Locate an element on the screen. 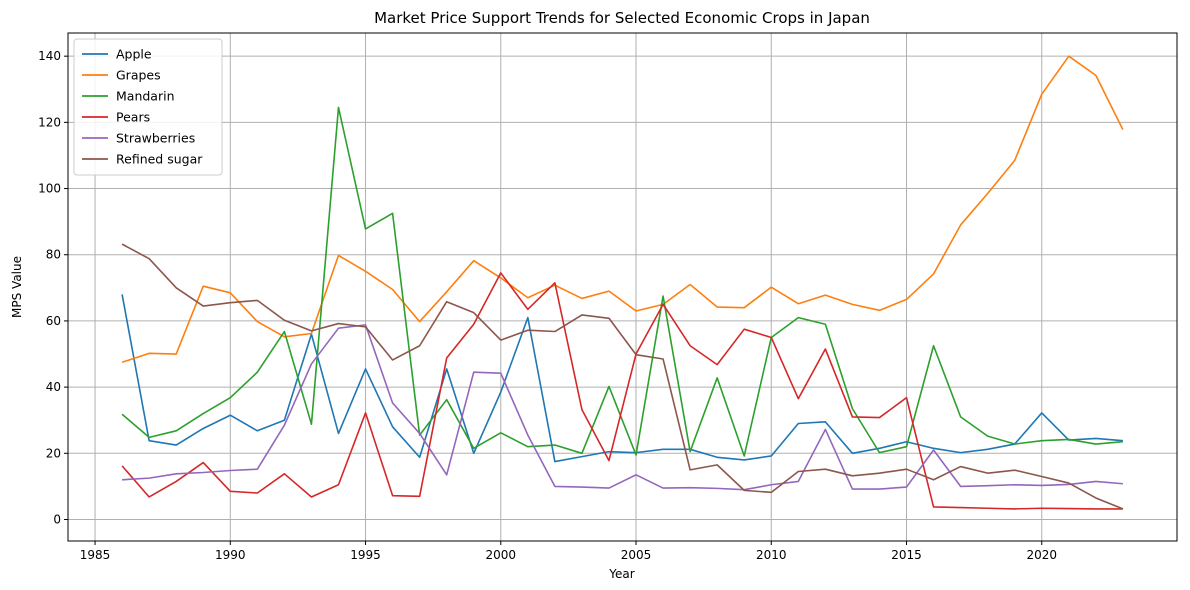 The width and height of the screenshot is (1190, 590). x-tick-label: 2015 is located at coordinates (906, 555).